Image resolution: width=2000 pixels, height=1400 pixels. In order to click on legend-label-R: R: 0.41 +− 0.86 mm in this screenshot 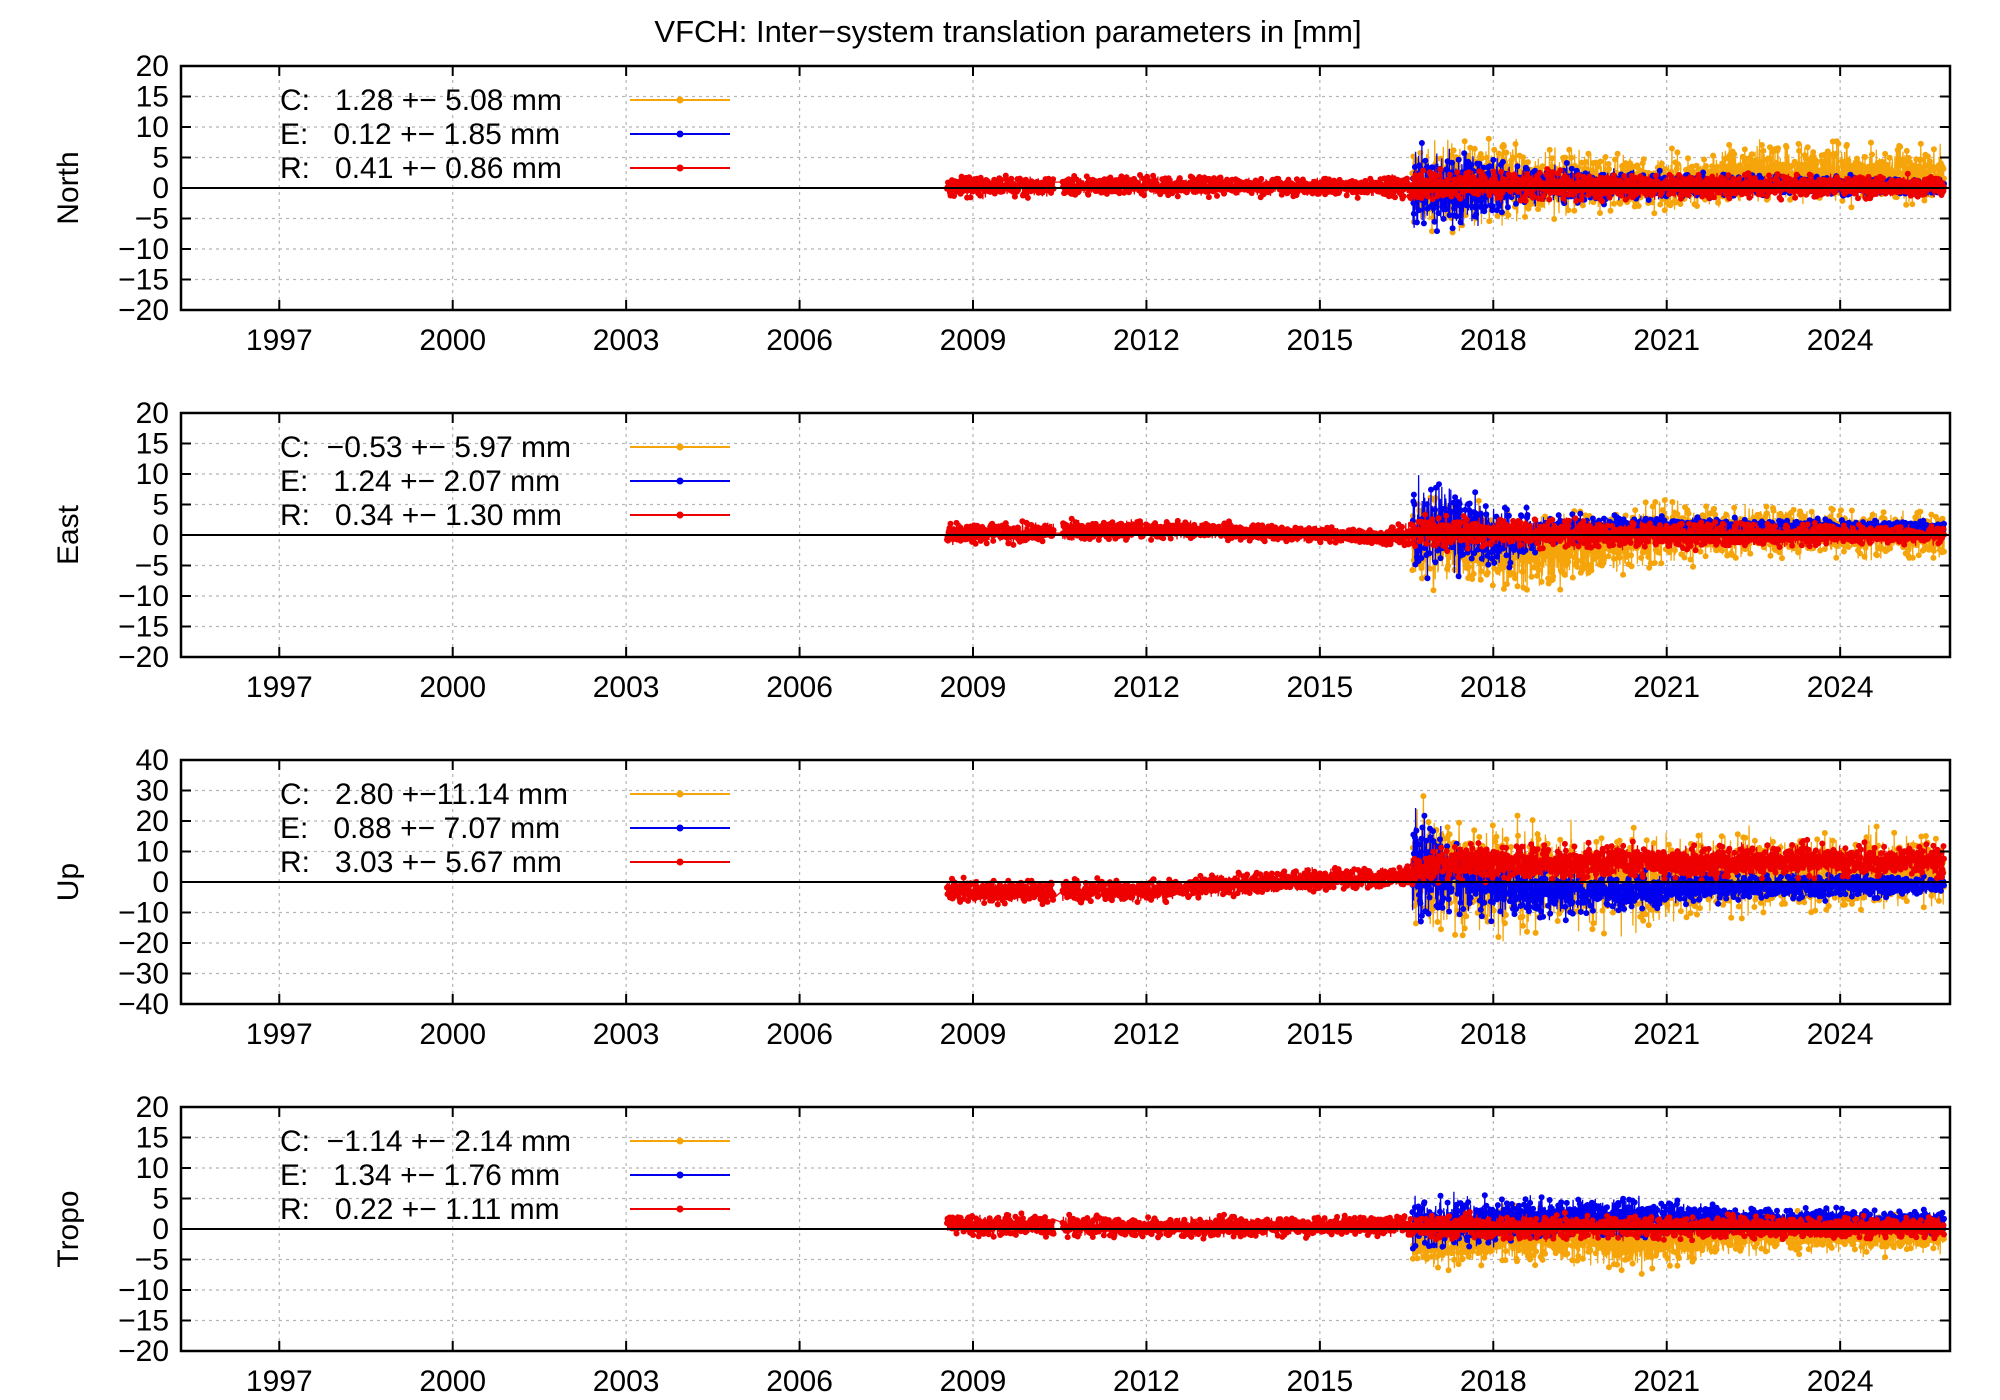, I will do `click(421, 168)`.